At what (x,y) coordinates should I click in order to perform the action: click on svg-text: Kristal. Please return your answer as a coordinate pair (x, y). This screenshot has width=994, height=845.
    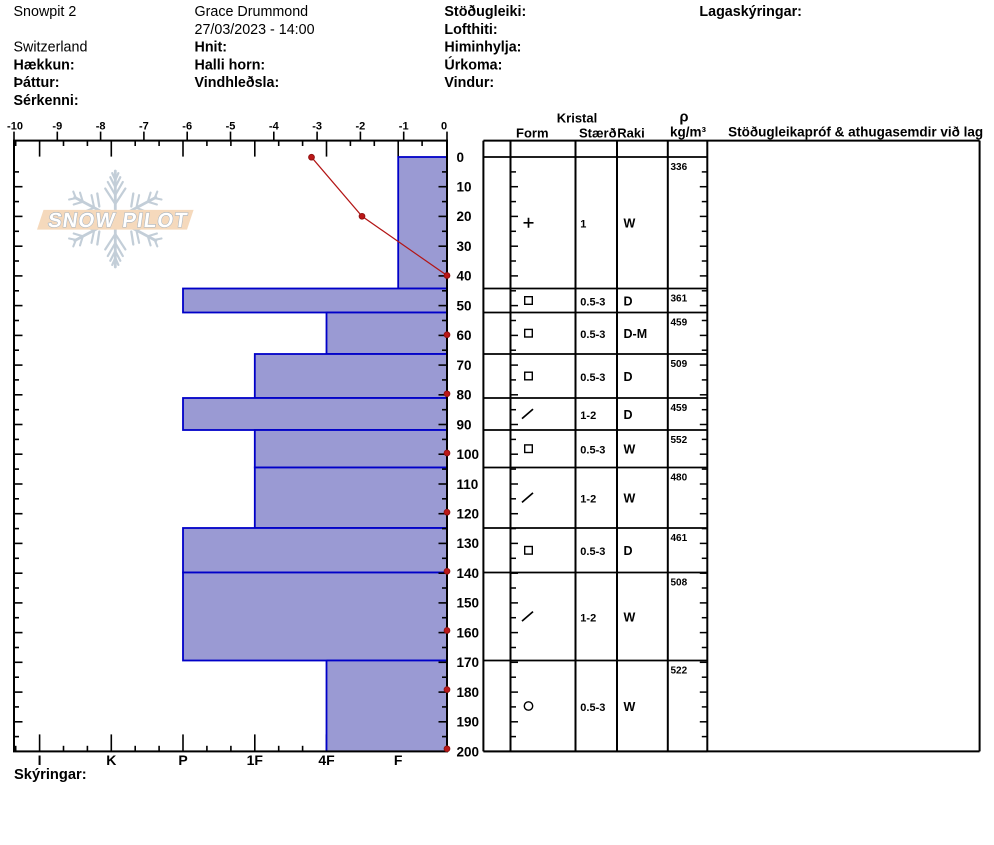
    Looking at the image, I should click on (577, 117).